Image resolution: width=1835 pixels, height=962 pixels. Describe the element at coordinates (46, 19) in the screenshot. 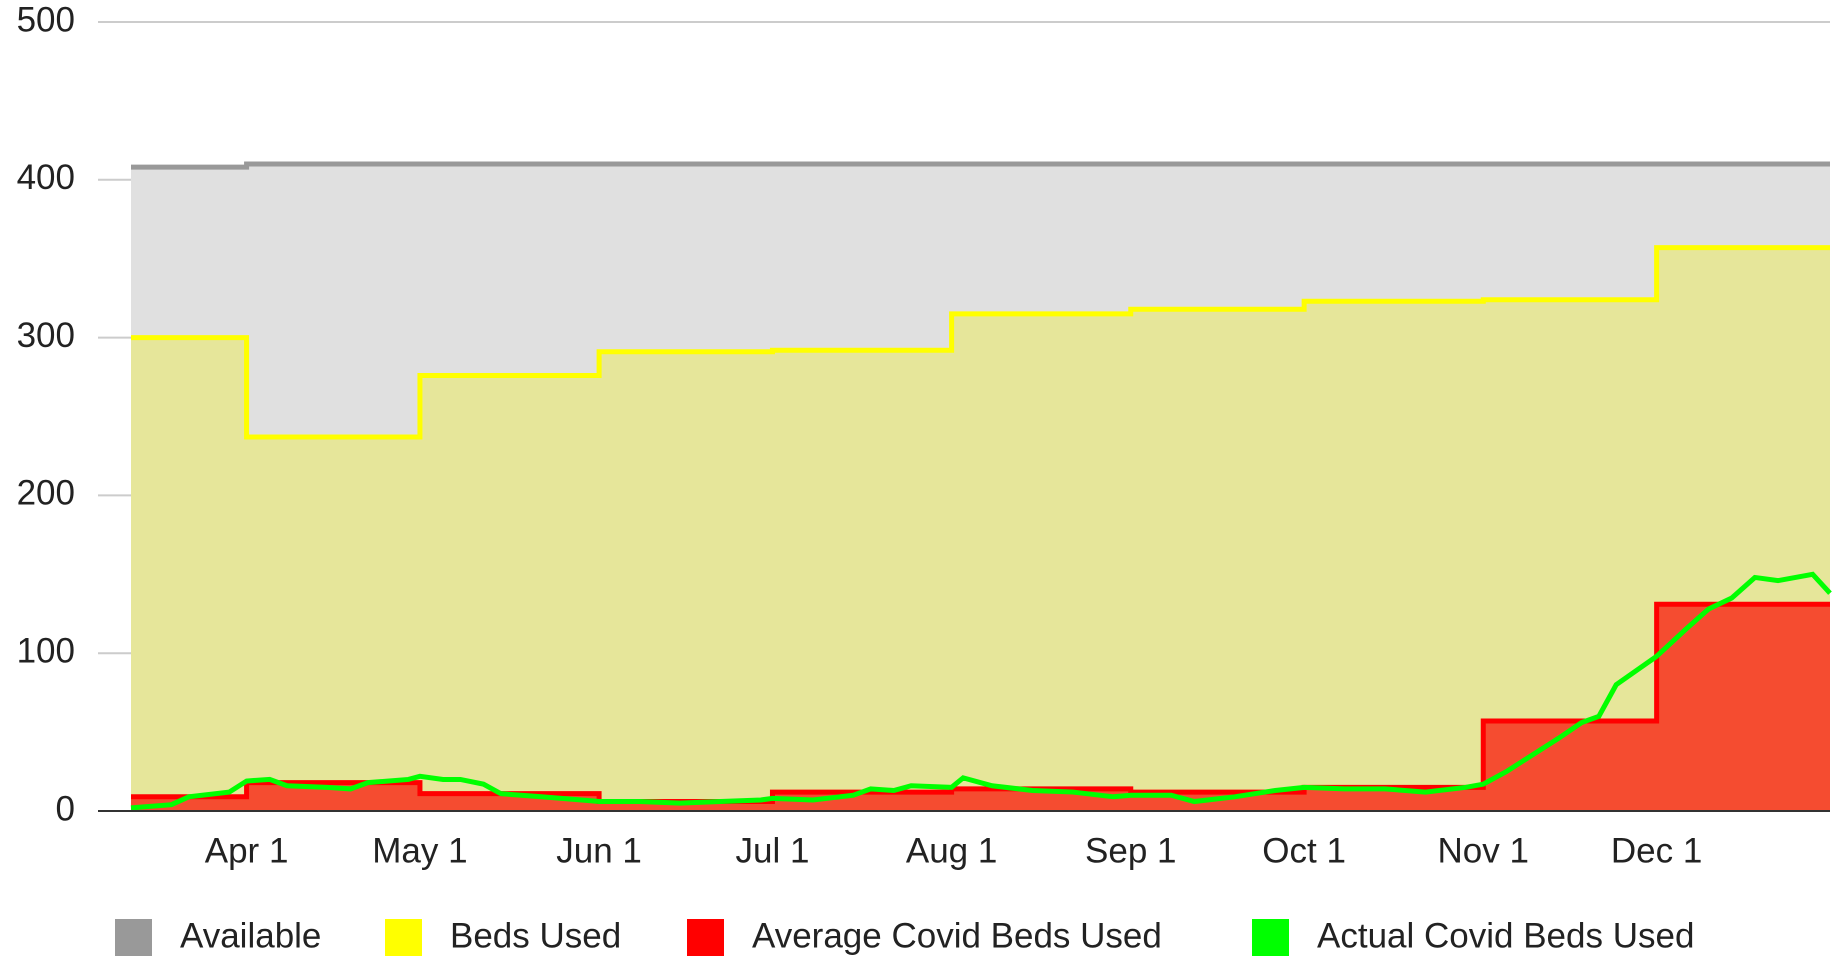

I see `y-tick-label: 500` at that location.